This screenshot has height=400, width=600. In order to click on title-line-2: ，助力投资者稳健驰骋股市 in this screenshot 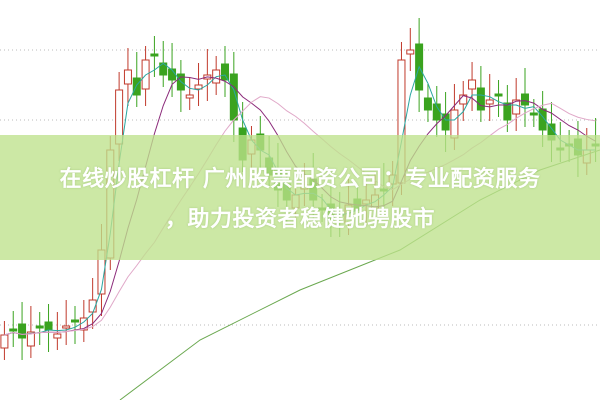, I will do `click(299, 219)`.